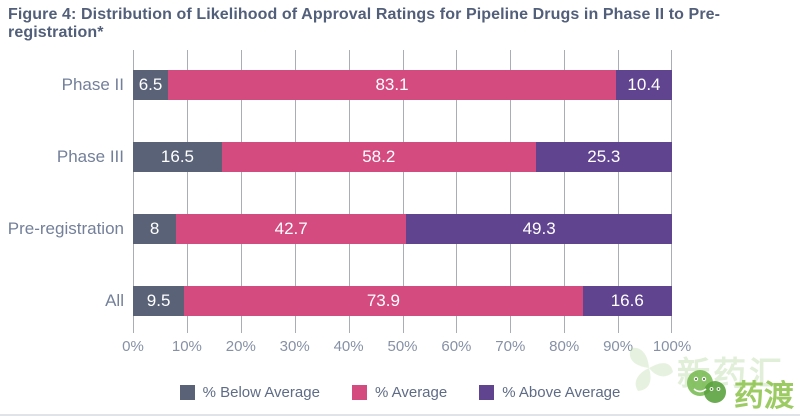 The width and height of the screenshot is (800, 416). I want to click on bar-value-label: 10.4, so click(644, 84).